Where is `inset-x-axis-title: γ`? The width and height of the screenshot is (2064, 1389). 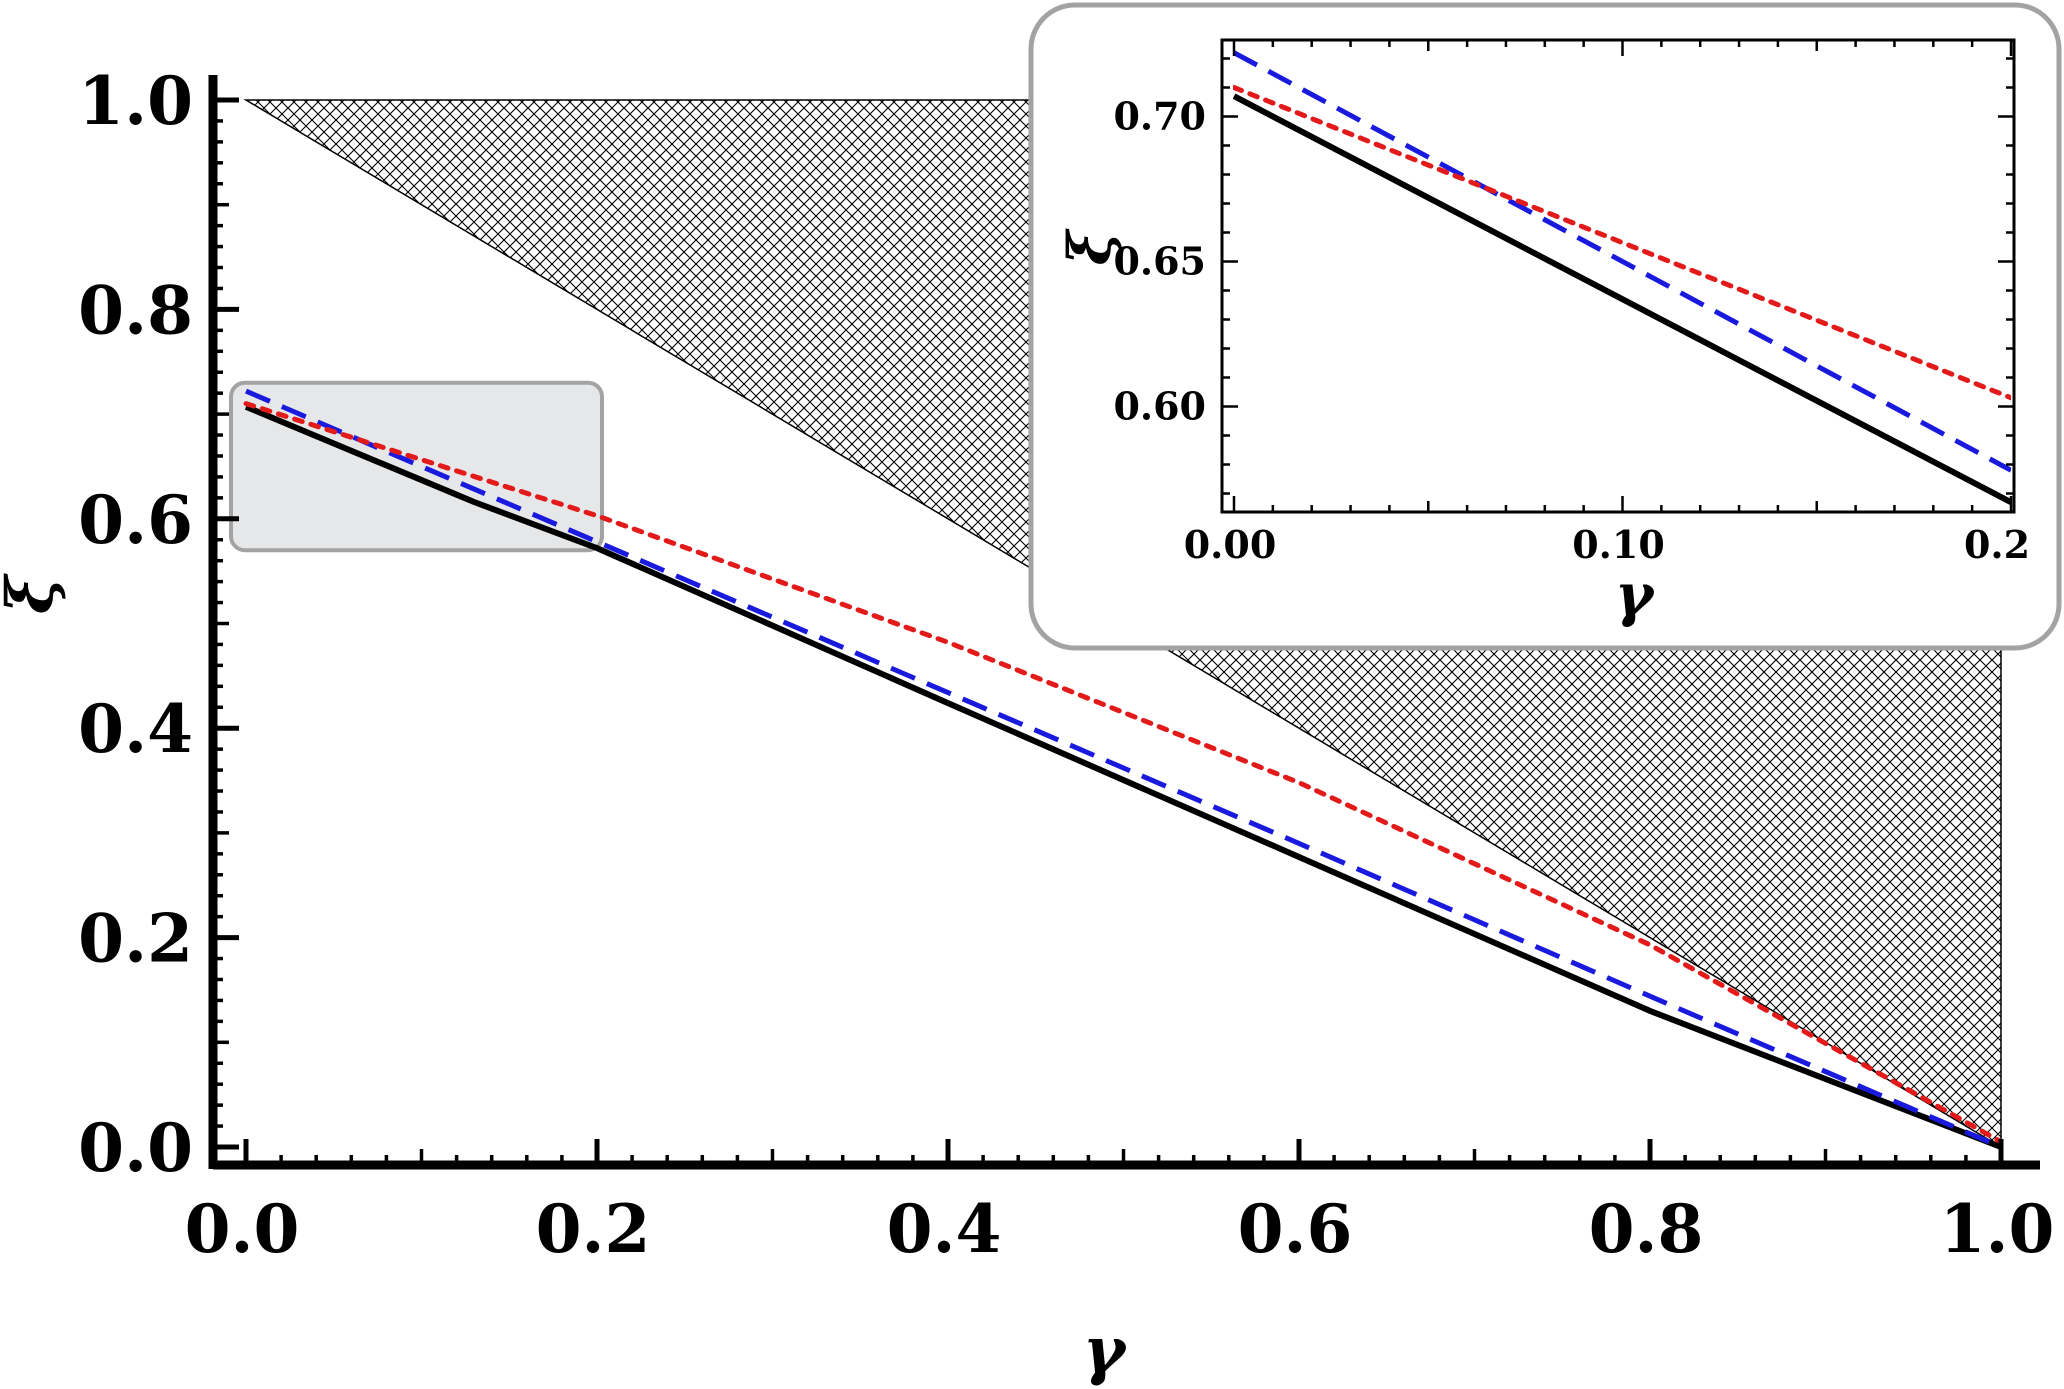 inset-x-axis-title: γ is located at coordinates (1635, 595).